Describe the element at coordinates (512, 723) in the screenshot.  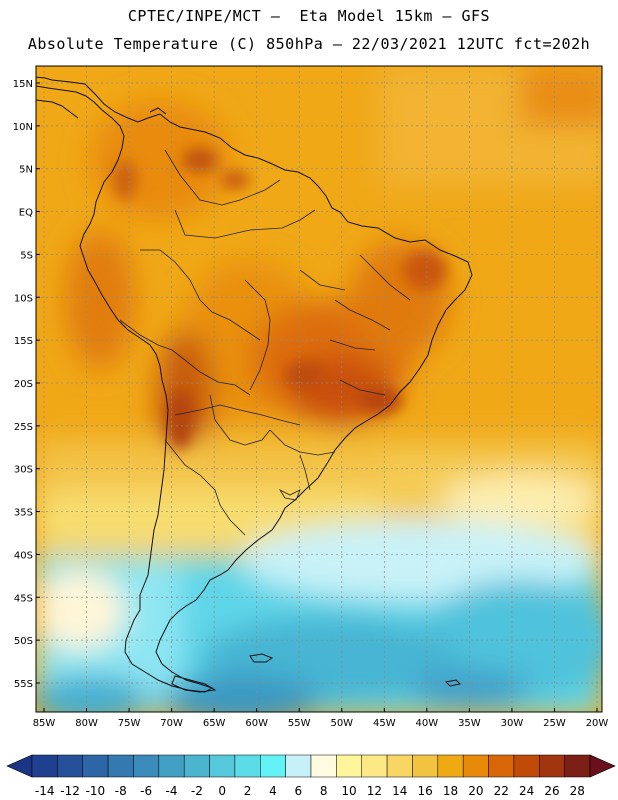
I see `lon-tick-label: 30W` at that location.